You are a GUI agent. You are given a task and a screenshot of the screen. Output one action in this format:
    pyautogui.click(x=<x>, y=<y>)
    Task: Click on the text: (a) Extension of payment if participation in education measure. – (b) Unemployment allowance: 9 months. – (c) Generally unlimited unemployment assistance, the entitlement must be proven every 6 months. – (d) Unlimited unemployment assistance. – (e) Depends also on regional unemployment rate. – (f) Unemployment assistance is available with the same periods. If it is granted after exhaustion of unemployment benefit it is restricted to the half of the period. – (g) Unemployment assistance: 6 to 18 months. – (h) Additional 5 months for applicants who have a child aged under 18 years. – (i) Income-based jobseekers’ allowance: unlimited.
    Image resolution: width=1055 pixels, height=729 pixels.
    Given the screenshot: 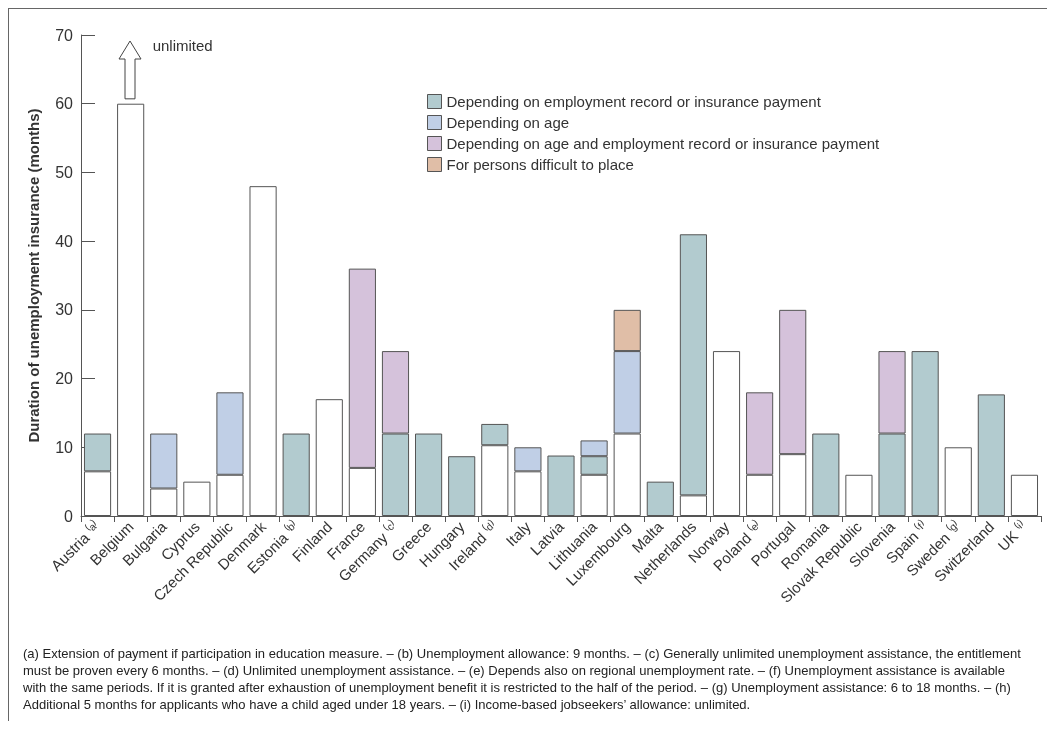 What is the action you would take?
    pyautogui.click(x=523, y=679)
    